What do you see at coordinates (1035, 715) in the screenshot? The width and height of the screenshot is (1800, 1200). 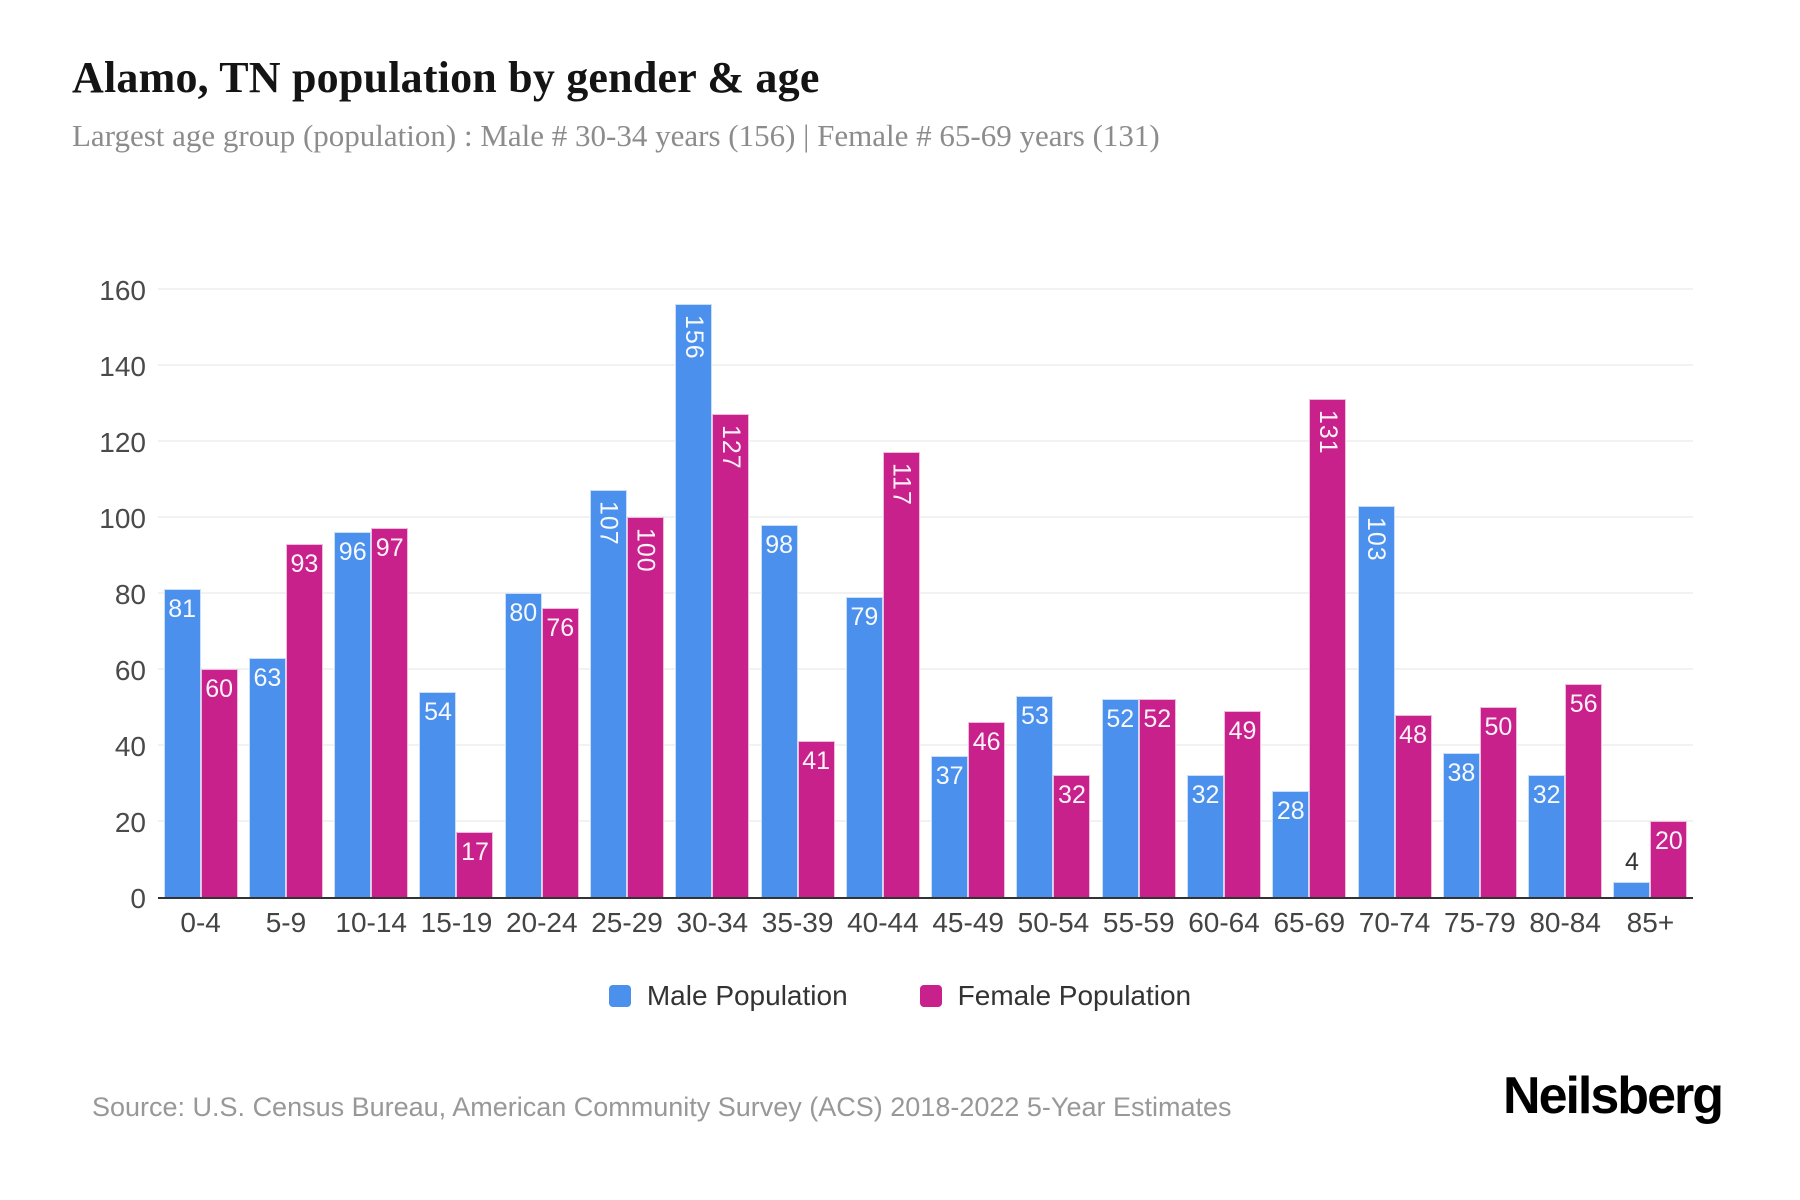 I see `bar-value-label: 53` at bounding box center [1035, 715].